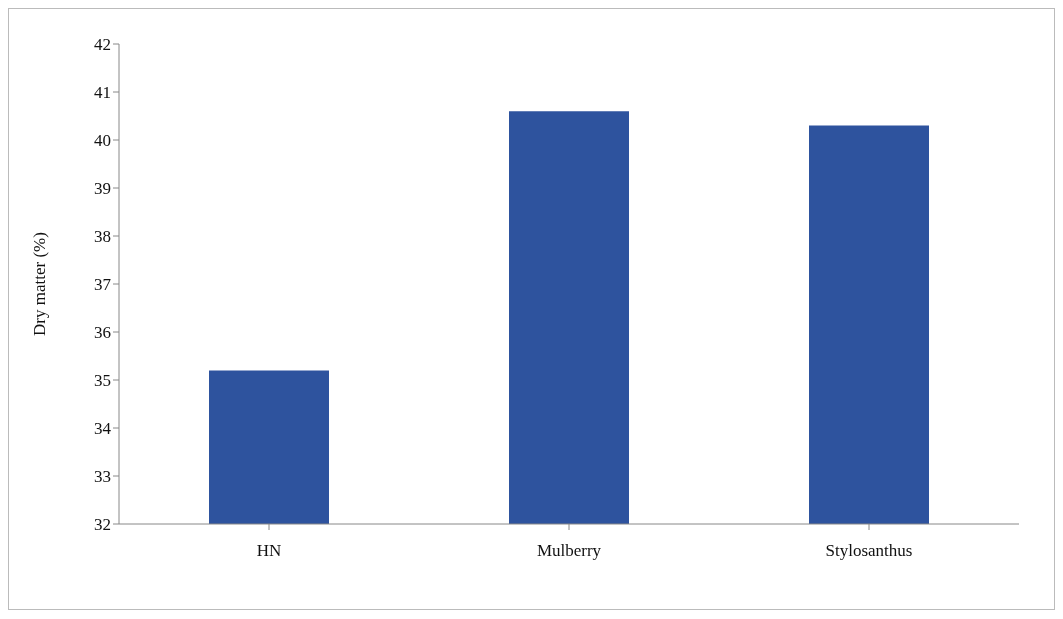  What do you see at coordinates (102, 237) in the screenshot?
I see `y-tick-label: 38` at bounding box center [102, 237].